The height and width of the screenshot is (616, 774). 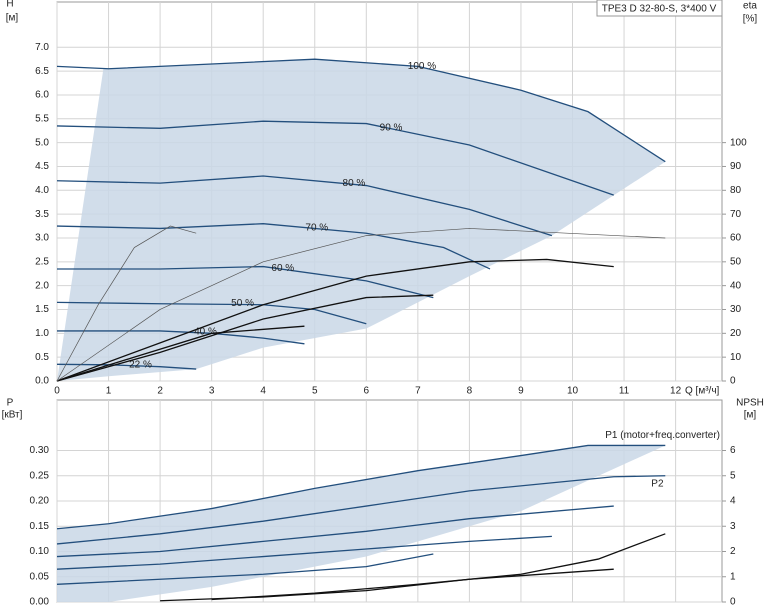 I want to click on y-tick-label: 1.5, so click(x=42, y=309).